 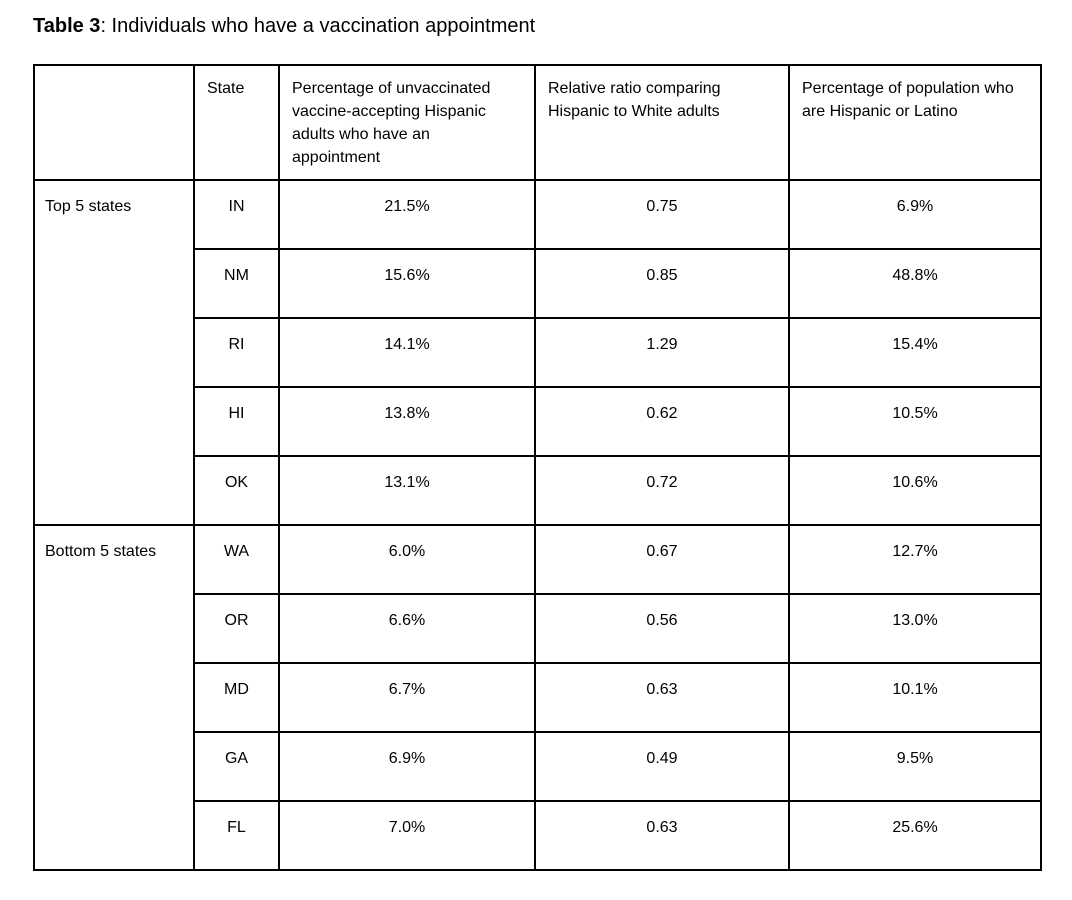 What do you see at coordinates (407, 214) in the screenshot?
I see `pct-appointment-cell: 21.5%` at bounding box center [407, 214].